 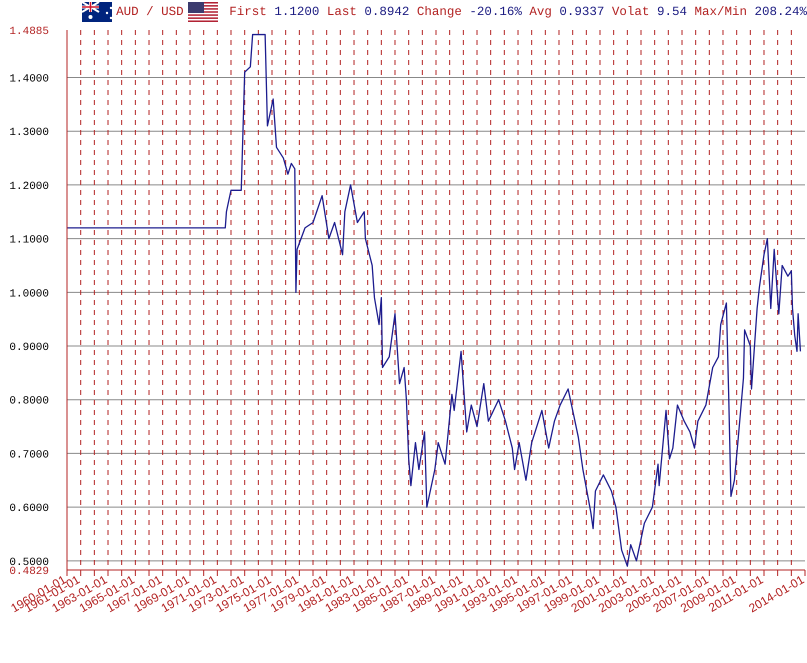 What do you see at coordinates (29, 294) in the screenshot?
I see `y-tick-label: 1.0000` at bounding box center [29, 294].